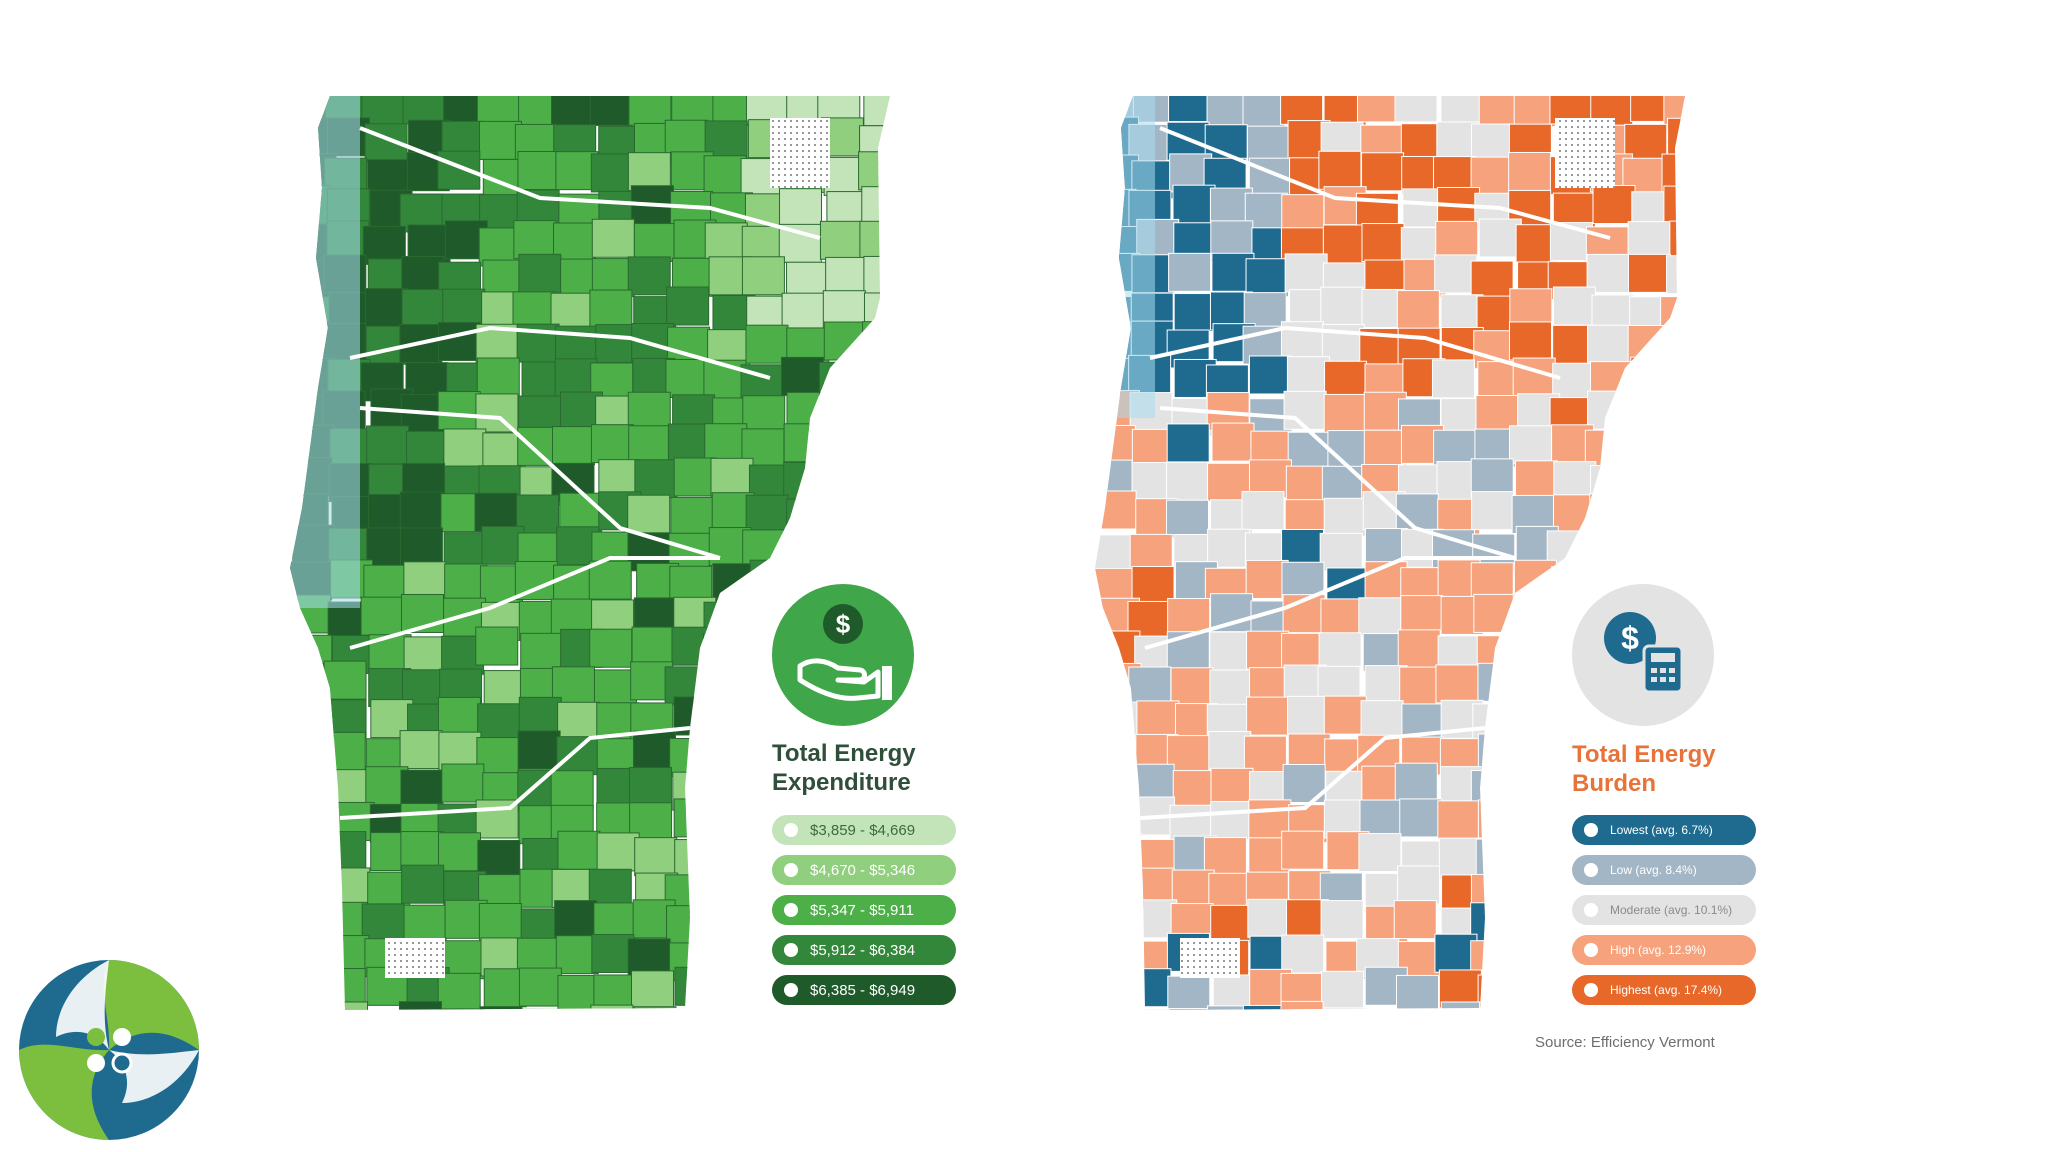  Describe the element at coordinates (1671, 910) in the screenshot. I see `legend-label: Moderate (avg. 10.1%)` at that location.